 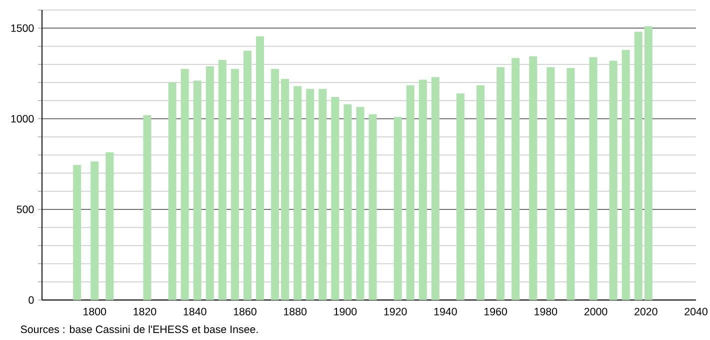 I want to click on x-tick-label: 1800, so click(x=95, y=312).